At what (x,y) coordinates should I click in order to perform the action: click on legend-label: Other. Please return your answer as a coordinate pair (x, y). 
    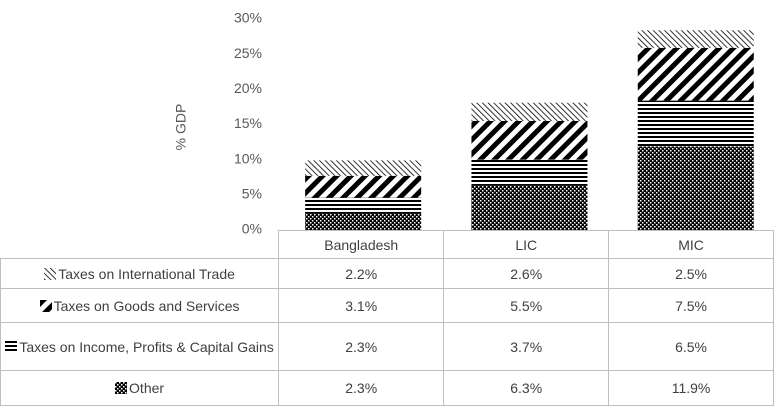
    Looking at the image, I should click on (147, 388).